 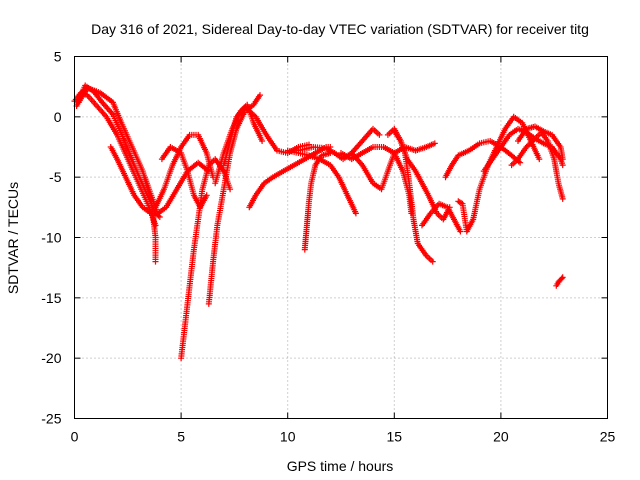 What do you see at coordinates (501, 437) in the screenshot?
I see `x-tick-label: 20` at bounding box center [501, 437].